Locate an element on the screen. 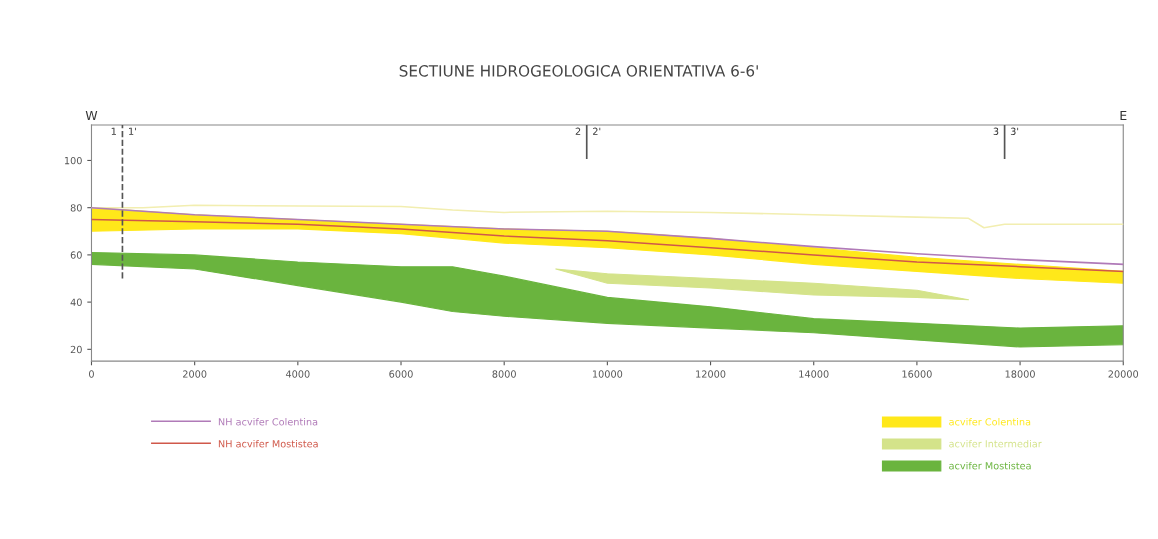 This screenshot has width=1158, height=539. chart-title: SECTIUNE HIDROGEOLOGICA ORIENTATIVA 6-6' is located at coordinates (578, 71).